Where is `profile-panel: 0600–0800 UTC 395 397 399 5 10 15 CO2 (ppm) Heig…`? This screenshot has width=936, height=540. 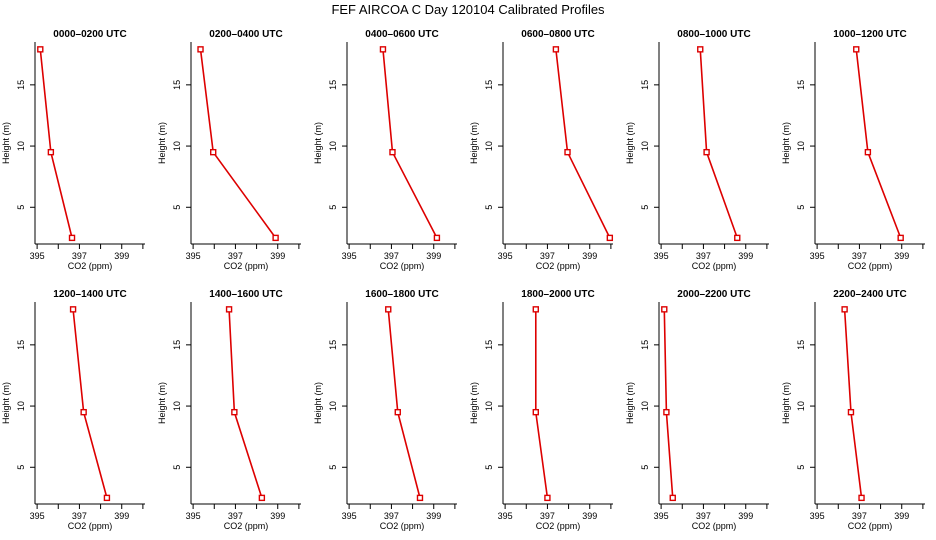
profile-panel: 0600–0800 UTC 395 397 399 5 10 15 CO2 (ppm) Heig… is located at coordinates (541, 150).